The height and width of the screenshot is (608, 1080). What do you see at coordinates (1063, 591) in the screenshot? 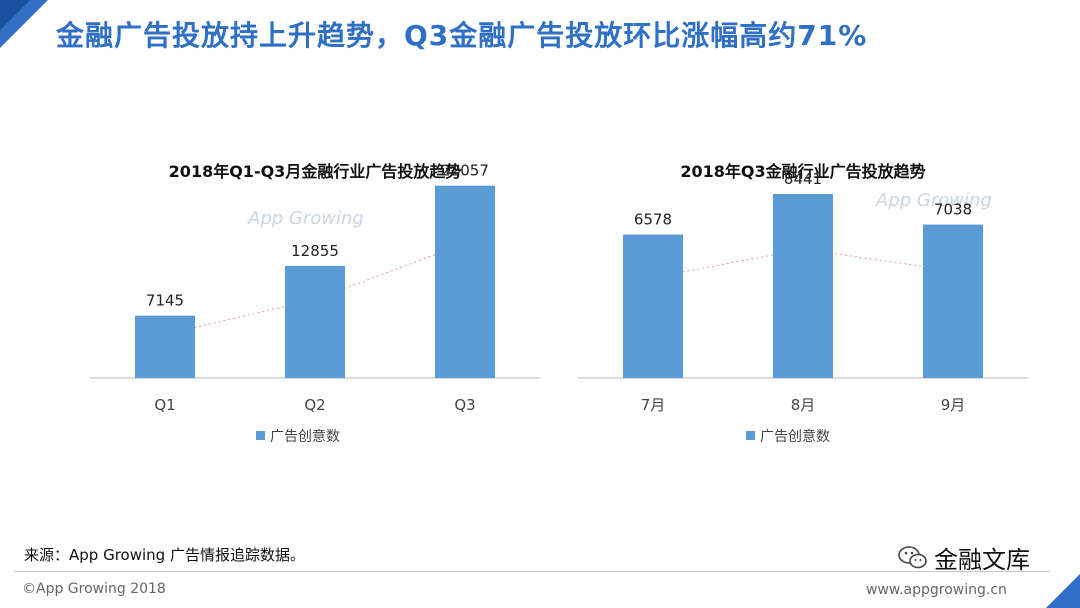
I see `corner-decoration-bottom-right` at bounding box center [1063, 591].